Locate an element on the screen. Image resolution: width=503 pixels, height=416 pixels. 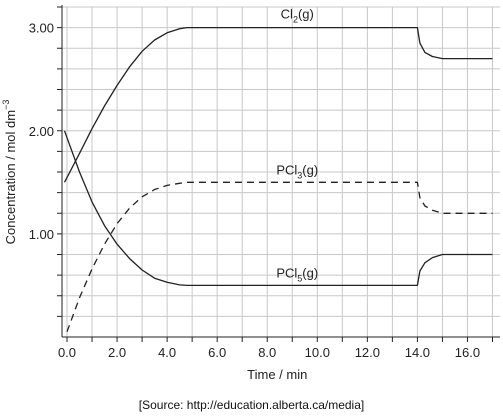
x-tick-label: 0.0 is located at coordinates (67, 352).